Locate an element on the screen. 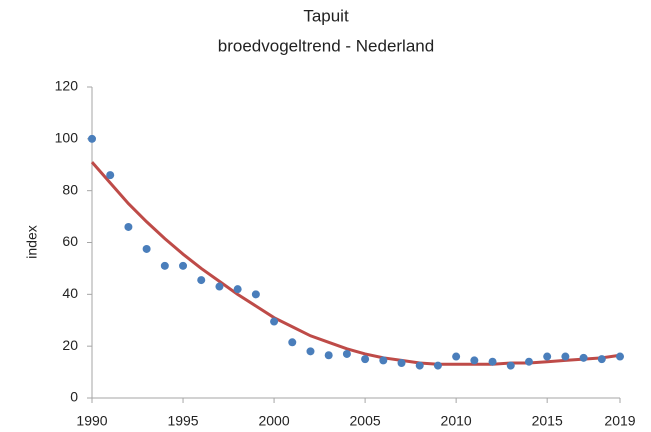 Image resolution: width=651 pixels, height=432 pixels. chart-title: Tapuit is located at coordinates (326, 15).